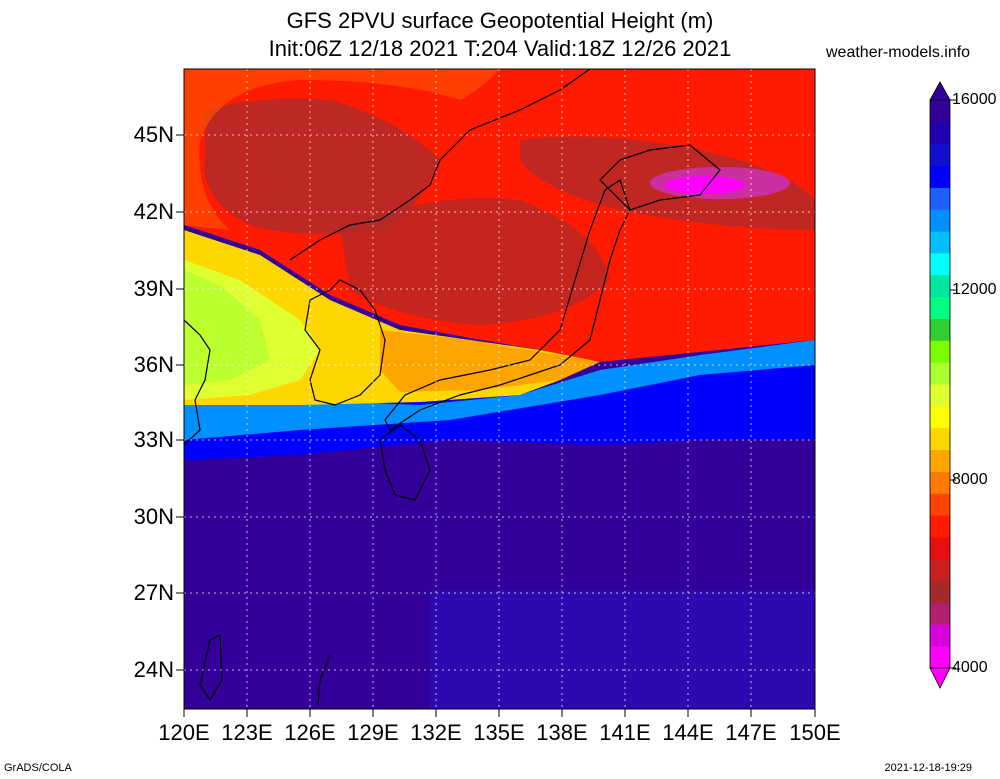  Describe the element at coordinates (970, 479) in the screenshot. I see `colorbar-label-8000: 8000` at that location.